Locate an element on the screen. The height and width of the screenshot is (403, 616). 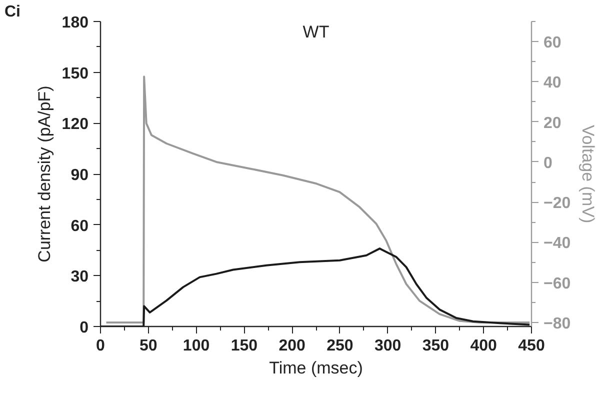
x-tick-label: 450 is located at coordinates (531, 346).